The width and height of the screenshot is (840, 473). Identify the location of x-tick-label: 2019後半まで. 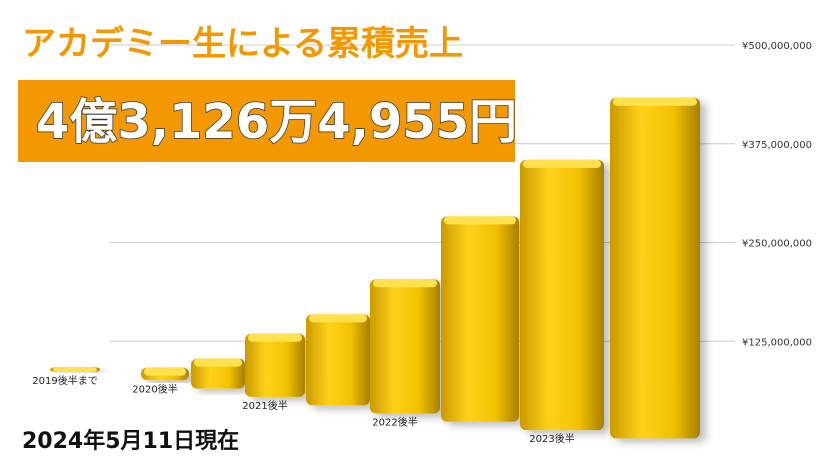
(64, 380).